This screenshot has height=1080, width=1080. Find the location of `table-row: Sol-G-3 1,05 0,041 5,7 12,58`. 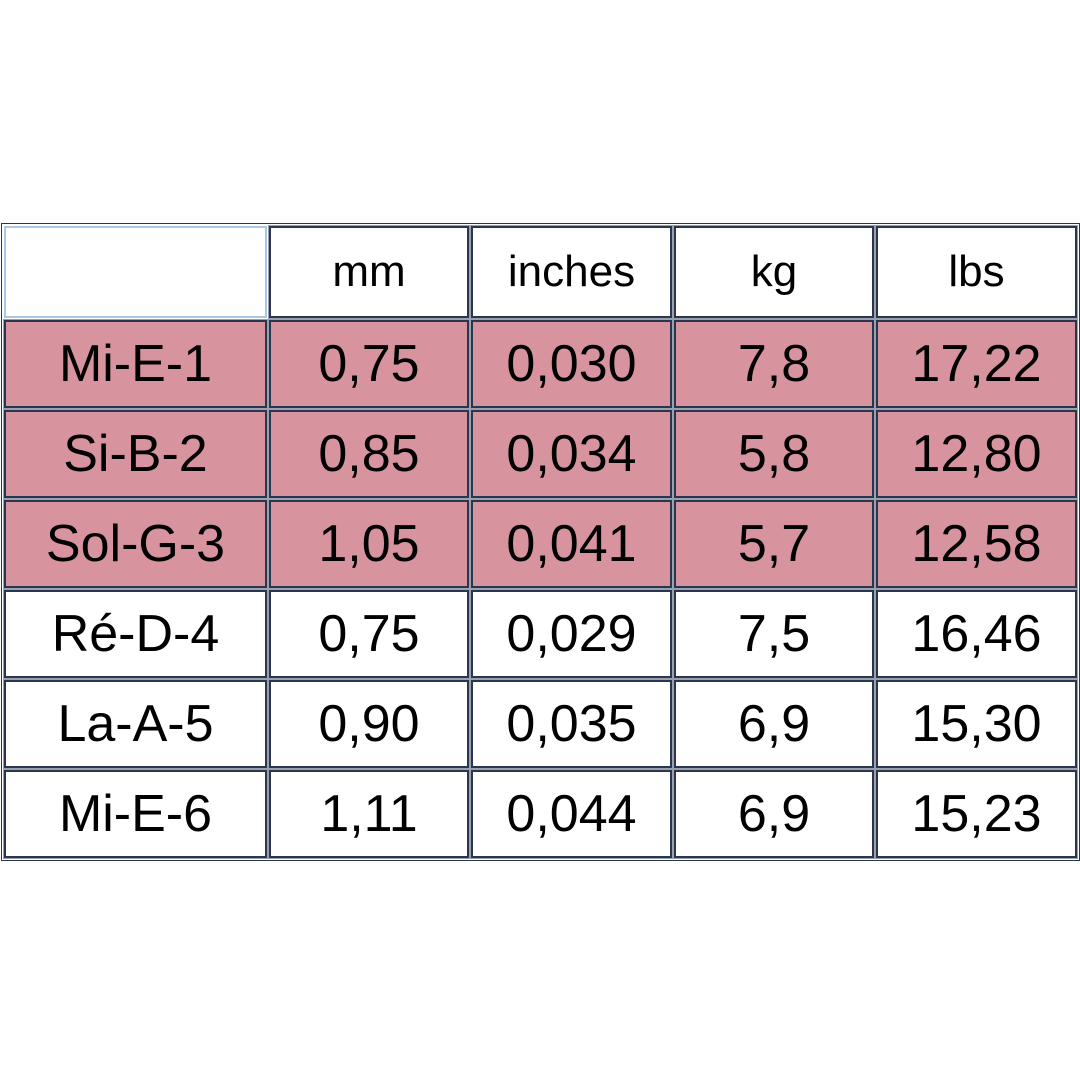

table-row: Sol-G-3 1,05 0,041 5,7 12,58 is located at coordinates (540, 544).